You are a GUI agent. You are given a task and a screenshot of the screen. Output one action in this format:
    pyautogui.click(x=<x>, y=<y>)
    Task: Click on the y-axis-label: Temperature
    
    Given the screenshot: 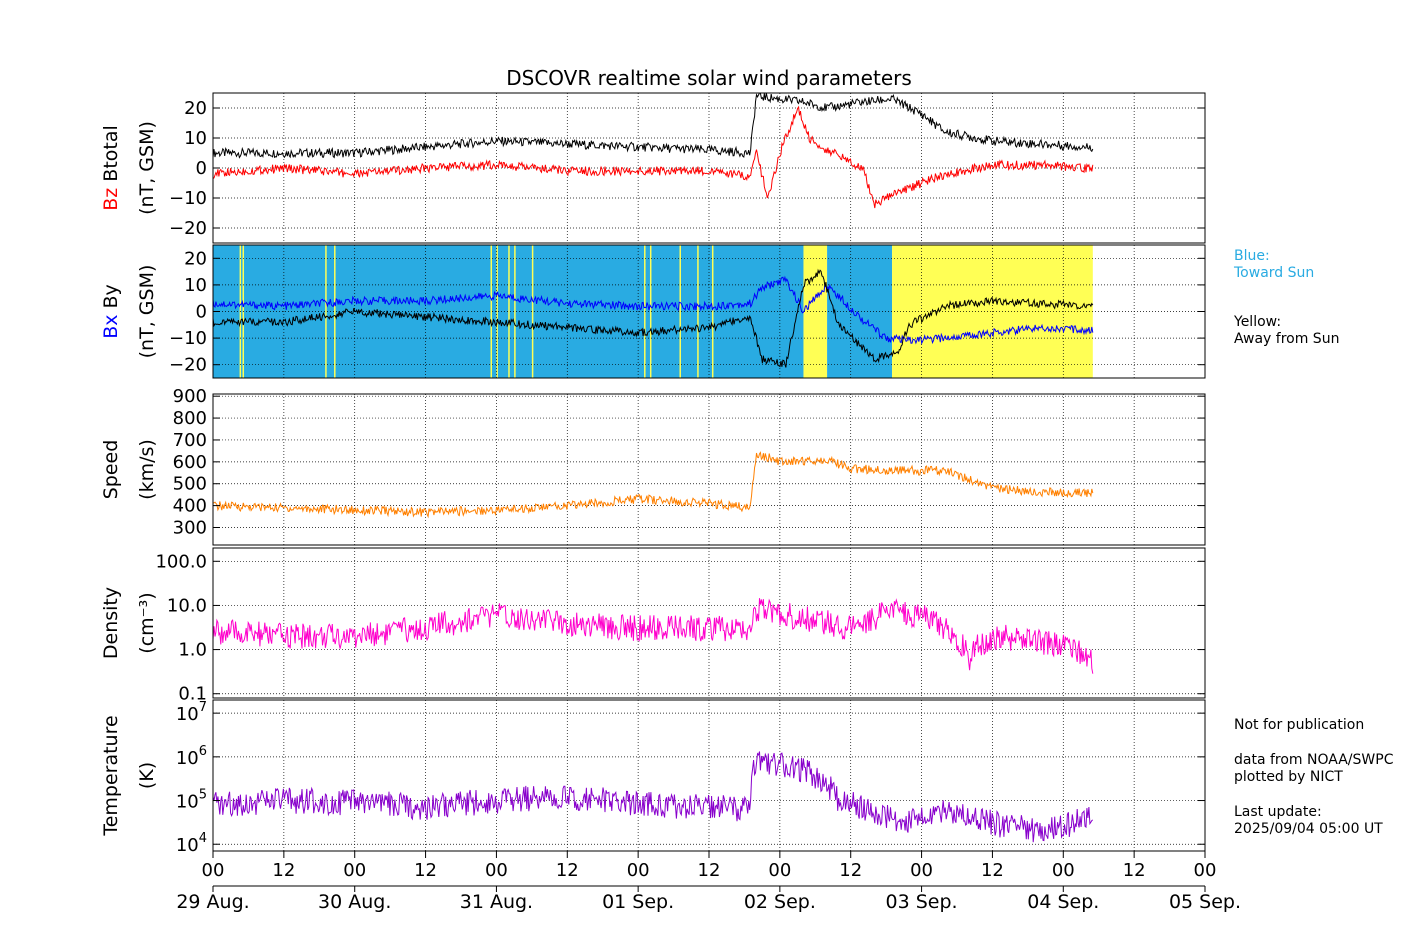 What is the action you would take?
    pyautogui.click(x=111, y=775)
    